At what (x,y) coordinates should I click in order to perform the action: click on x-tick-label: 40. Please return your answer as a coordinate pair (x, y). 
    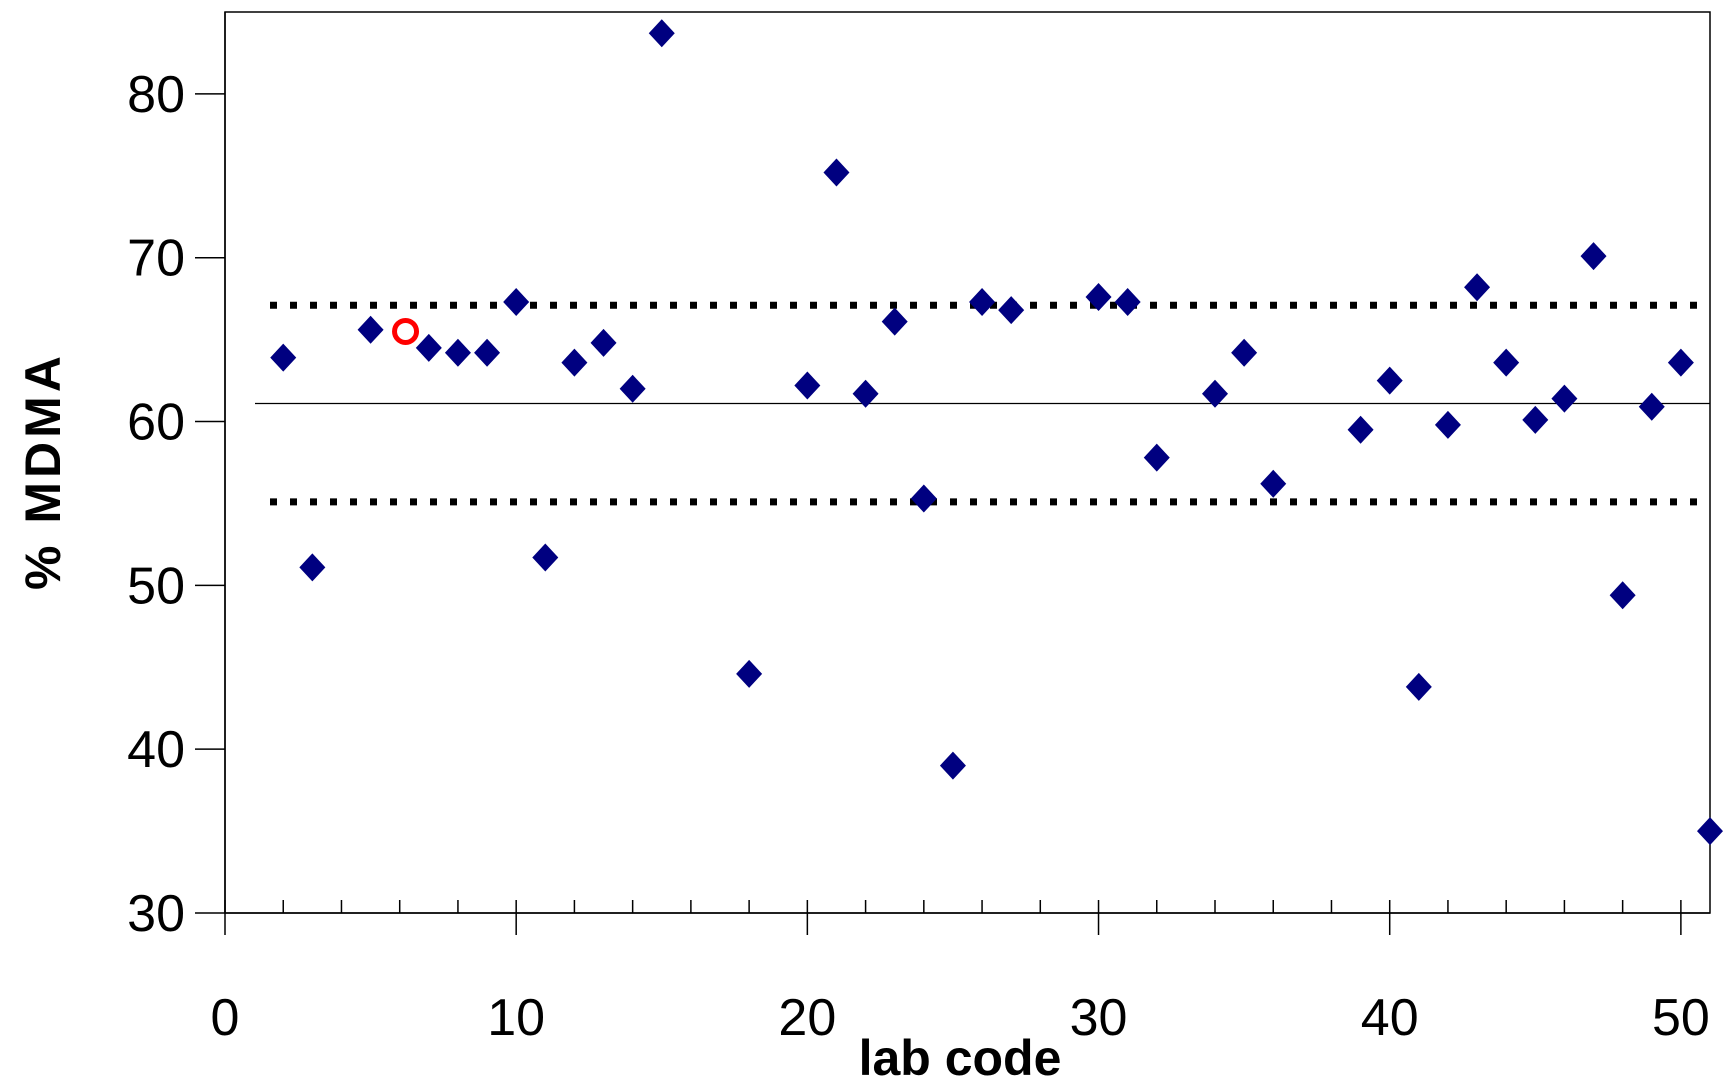
    Looking at the image, I should click on (1390, 1018).